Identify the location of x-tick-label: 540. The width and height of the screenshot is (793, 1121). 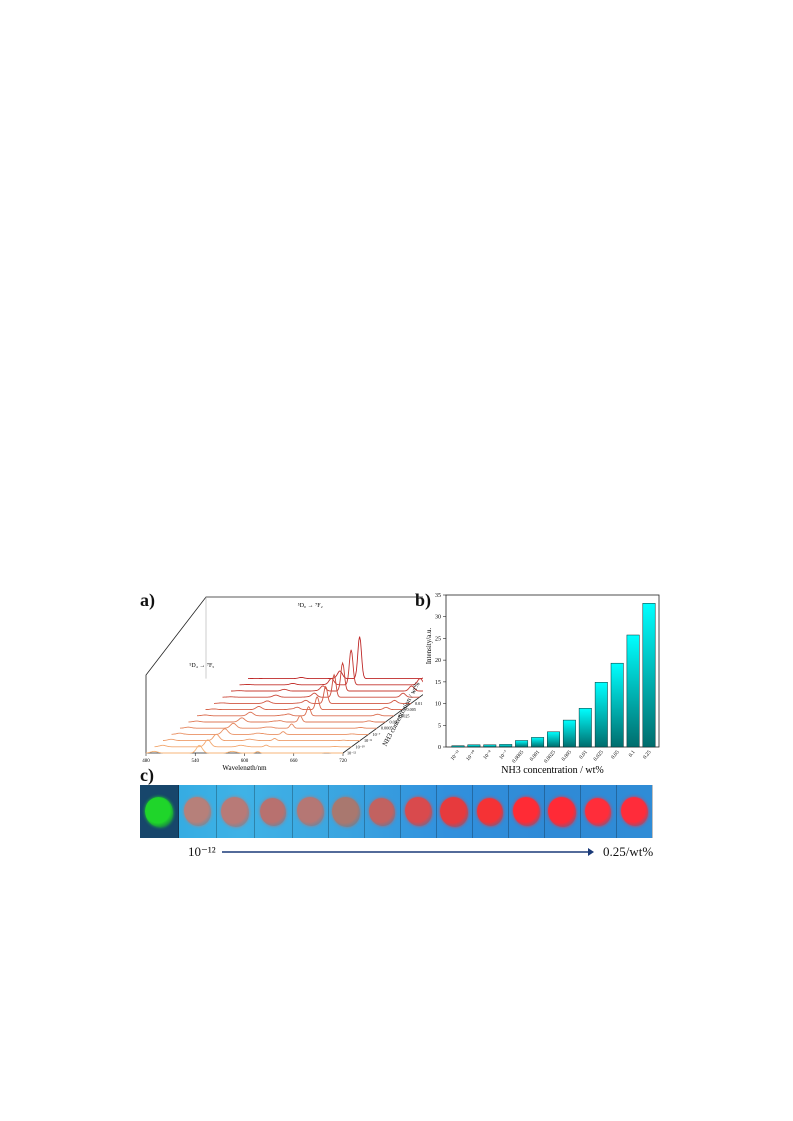
(196, 761).